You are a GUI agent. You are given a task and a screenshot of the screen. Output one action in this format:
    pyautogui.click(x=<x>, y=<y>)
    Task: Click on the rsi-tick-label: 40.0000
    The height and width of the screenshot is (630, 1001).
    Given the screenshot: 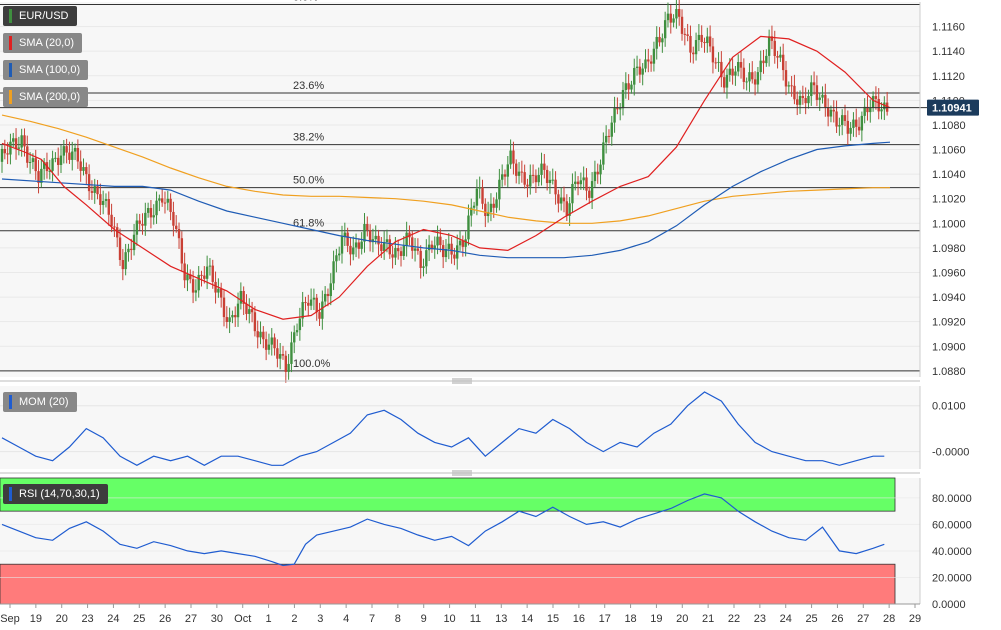 What is the action you would take?
    pyautogui.click(x=952, y=552)
    